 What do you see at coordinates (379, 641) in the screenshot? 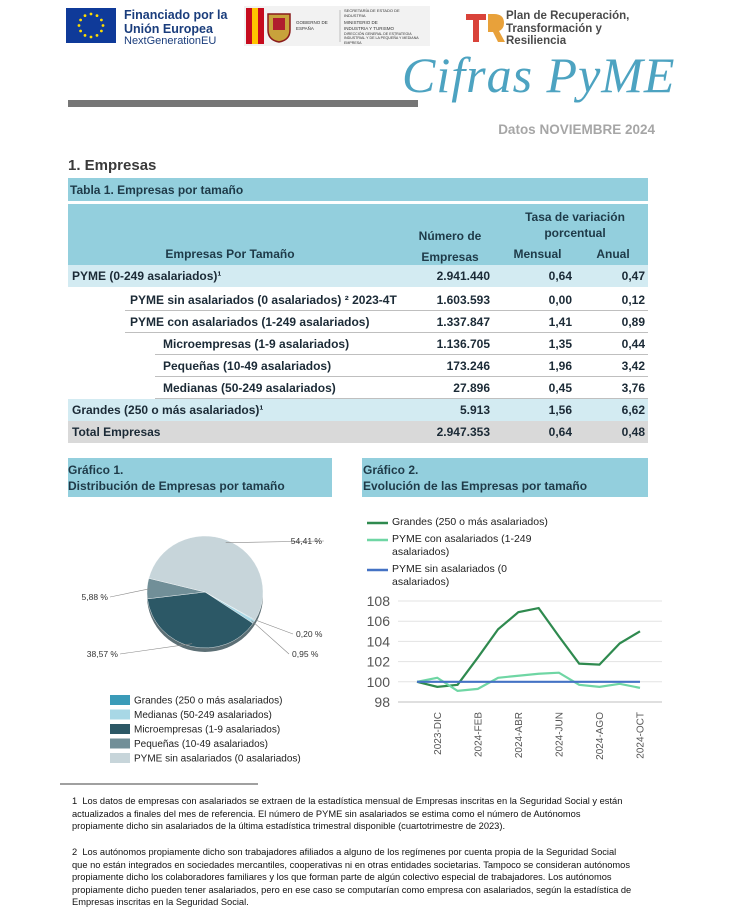
I see `y-tick-label: 104` at bounding box center [379, 641].